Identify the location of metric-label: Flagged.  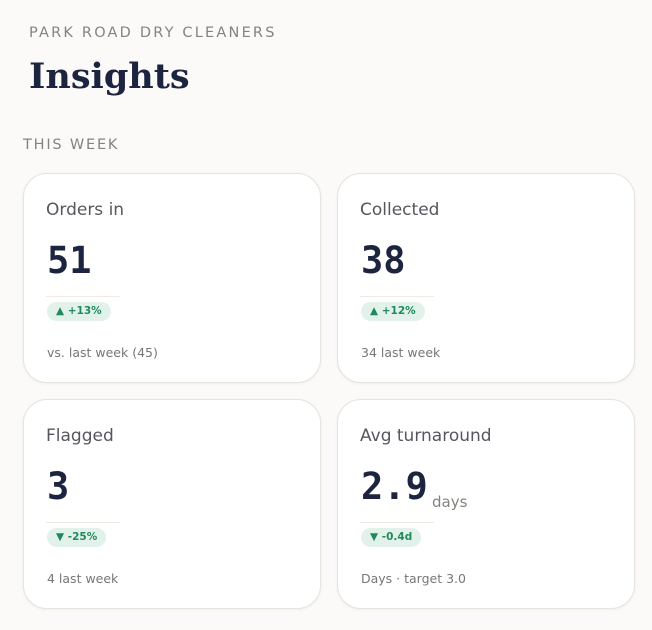
(80, 436).